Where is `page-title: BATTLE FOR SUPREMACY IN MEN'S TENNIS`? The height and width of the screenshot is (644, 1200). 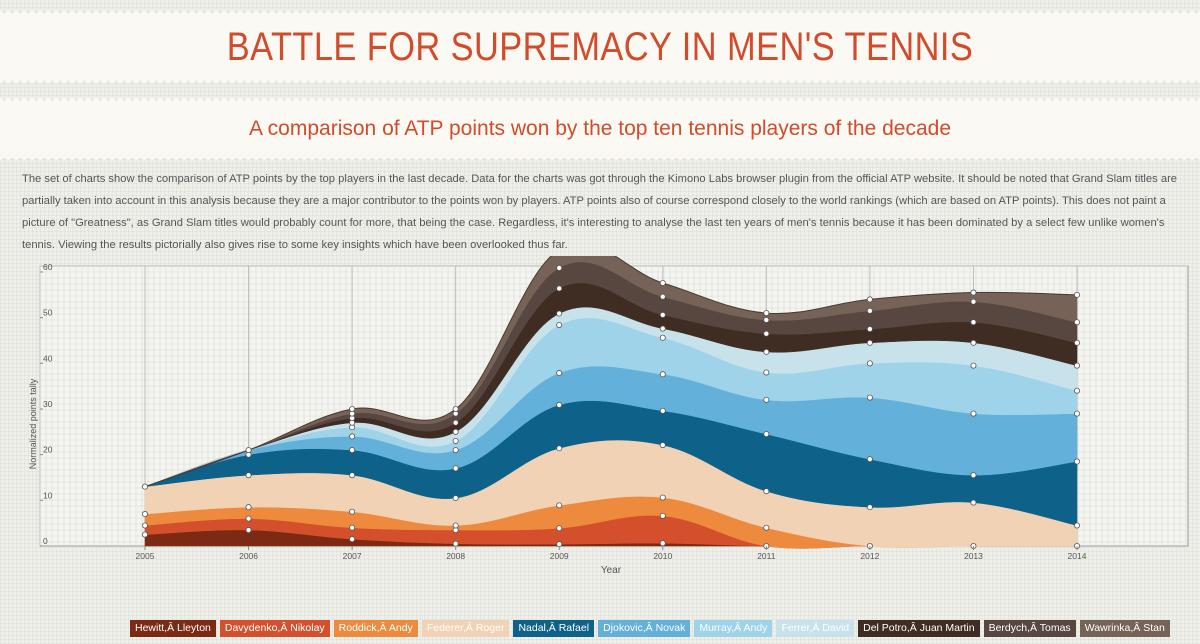
page-title: BATTLE FOR SUPREMACY IN MEN'S TENNIS is located at coordinates (600, 47).